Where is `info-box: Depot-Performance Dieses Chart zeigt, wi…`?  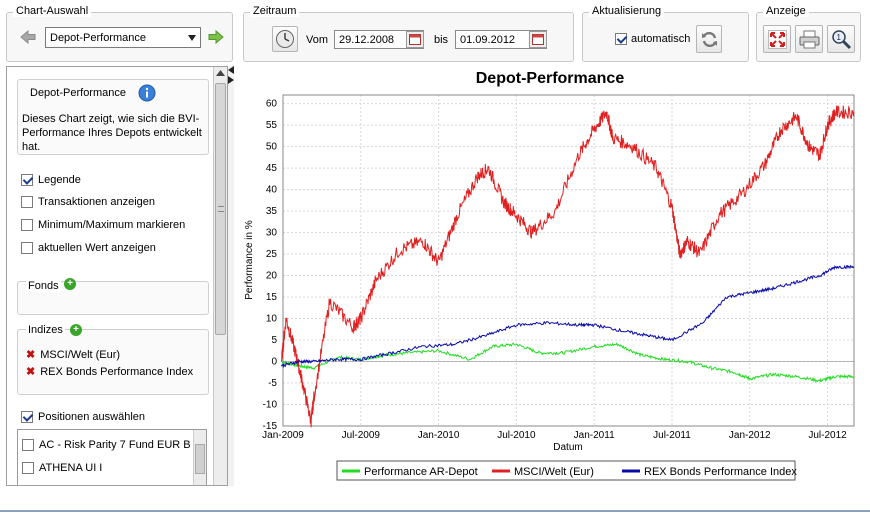 info-box: Depot-Performance Dieses Chart zeigt, wi… is located at coordinates (113, 117).